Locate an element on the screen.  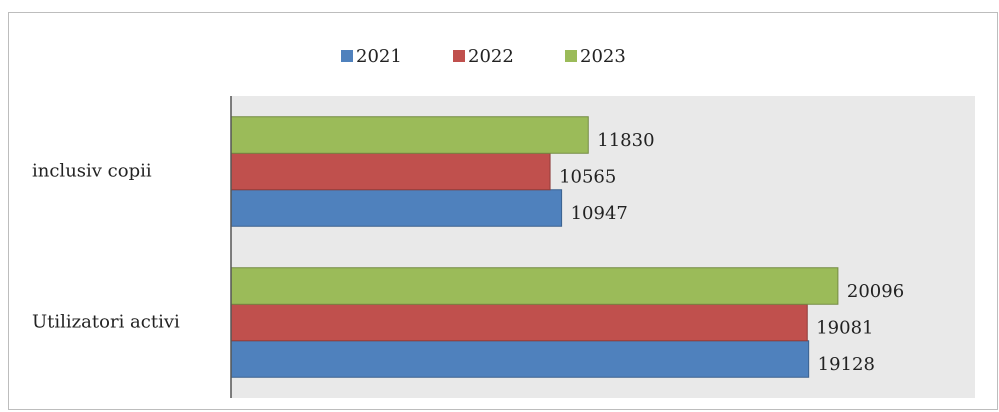
legend-label: 2022 is located at coordinates (491, 56).